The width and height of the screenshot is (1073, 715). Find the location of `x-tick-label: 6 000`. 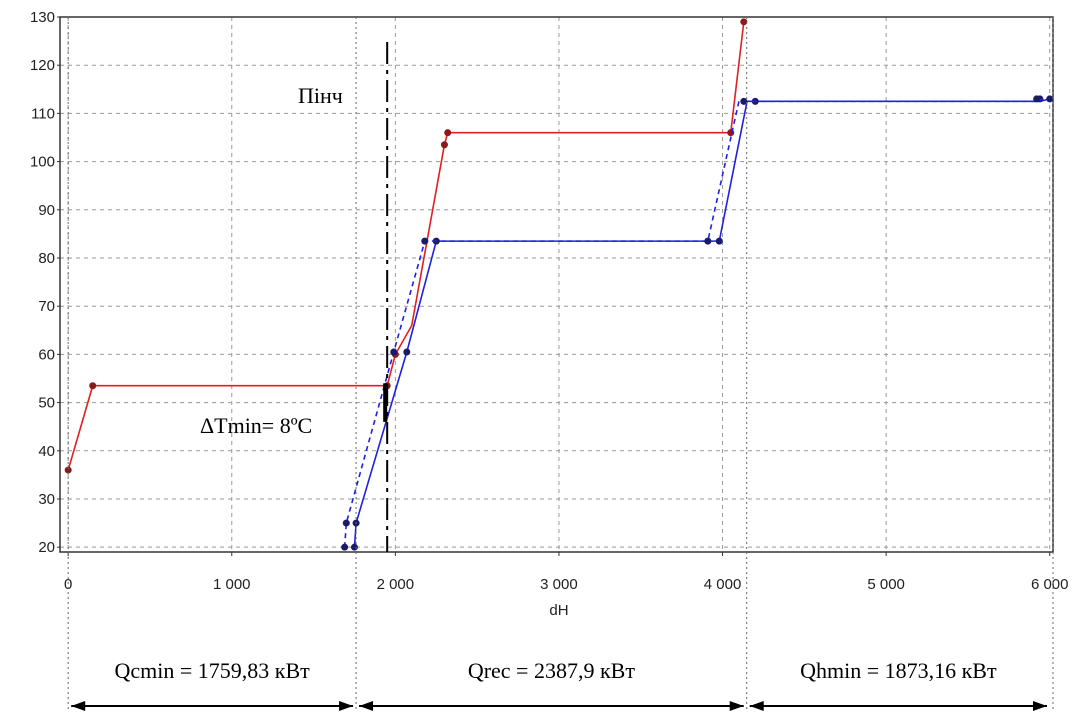

x-tick-label: 6 000 is located at coordinates (1050, 584).